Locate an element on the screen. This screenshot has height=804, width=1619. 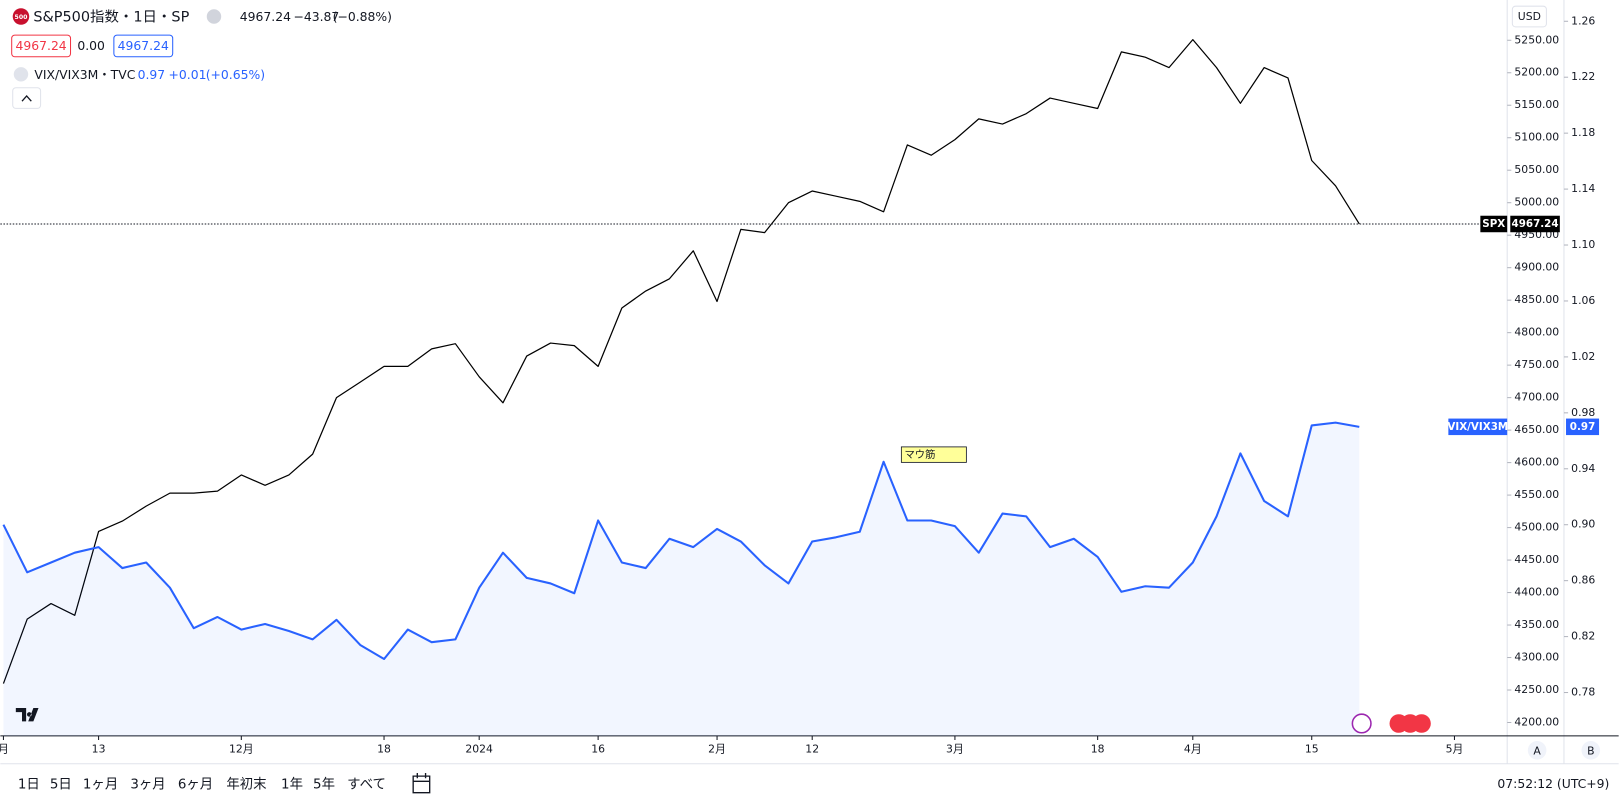
y-tick-label: 4550.00 is located at coordinates (1536, 494).